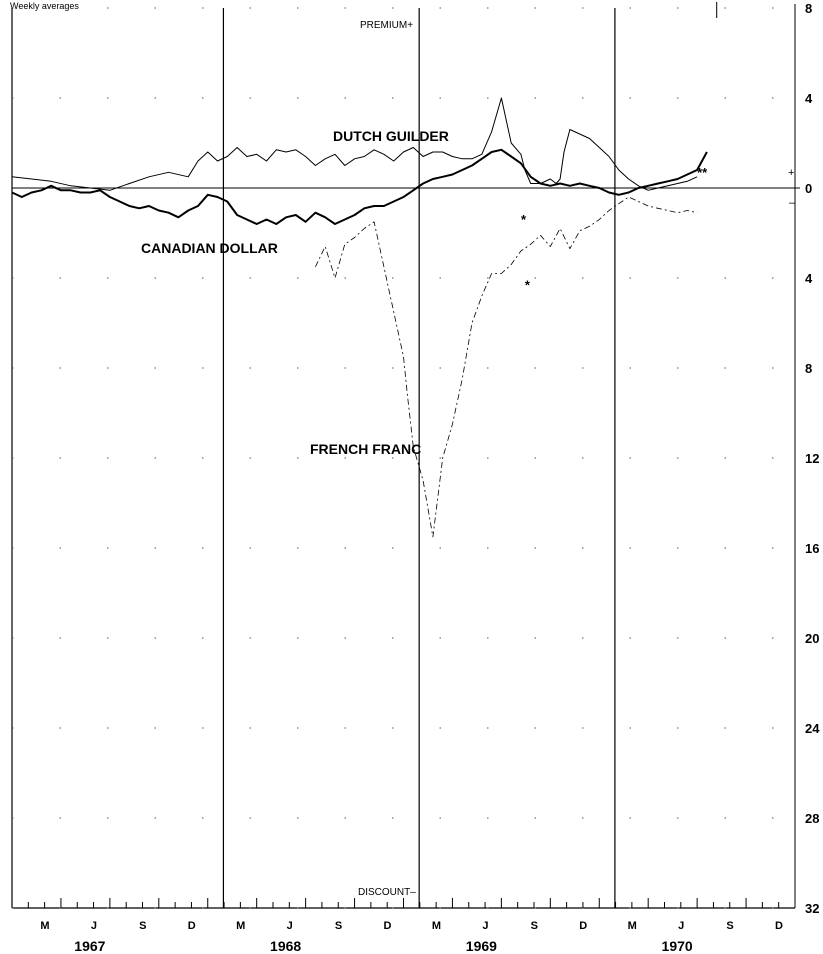  Describe the element at coordinates (528, 284) in the screenshot. I see `annotation-1: *` at that location.